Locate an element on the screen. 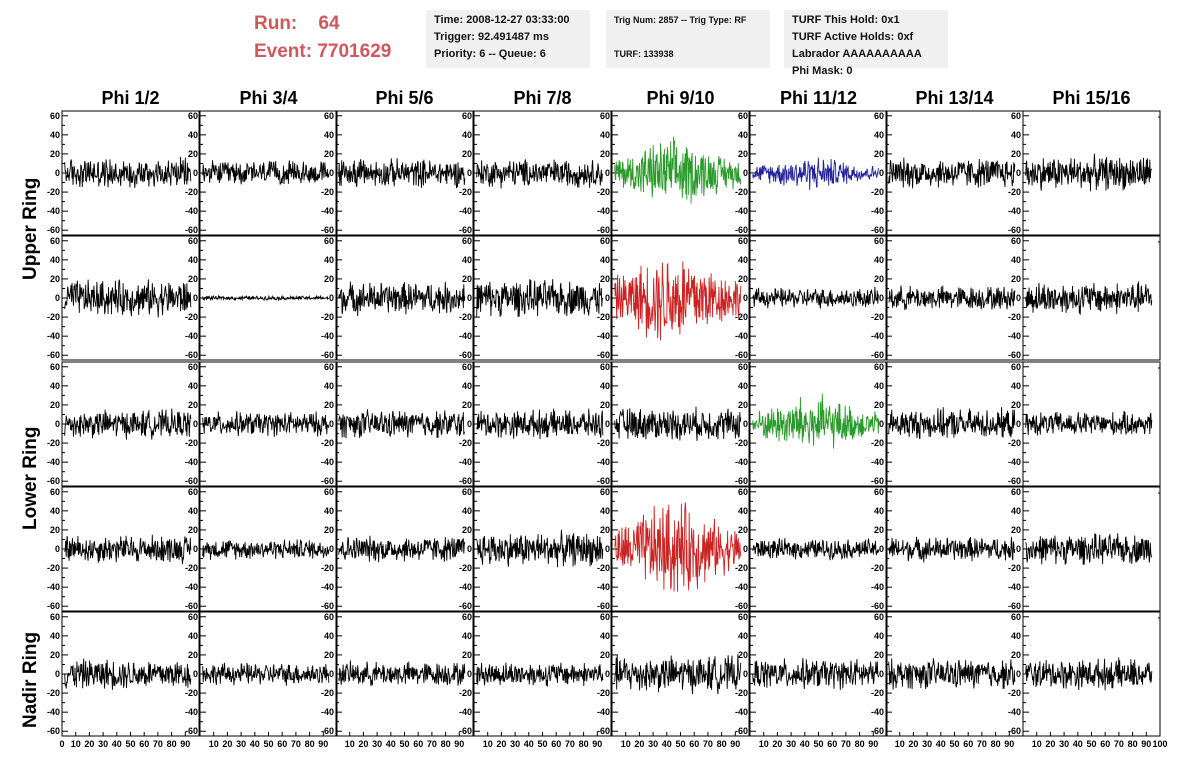 The height and width of the screenshot is (772, 1196). waveform-r2-c5 is located at coordinates (678, 301).